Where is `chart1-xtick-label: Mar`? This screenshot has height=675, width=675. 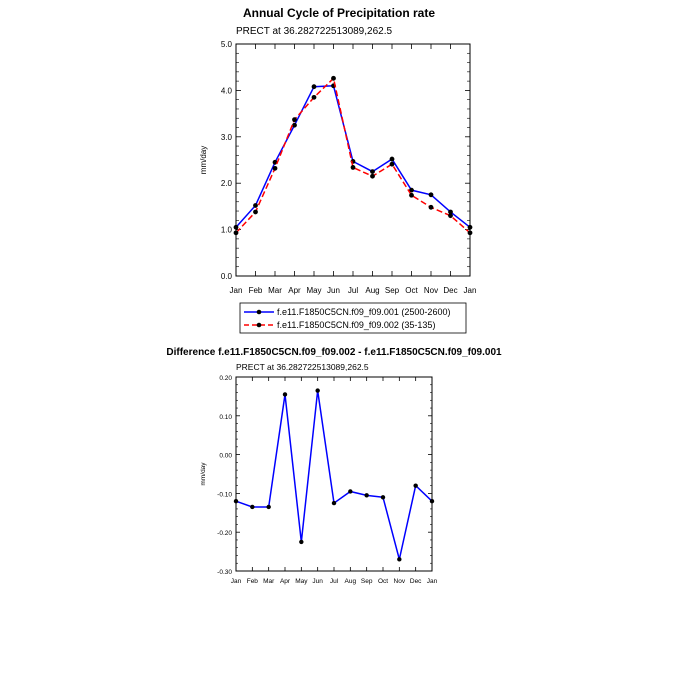
chart1-xtick-label: Mar is located at coordinates (275, 290).